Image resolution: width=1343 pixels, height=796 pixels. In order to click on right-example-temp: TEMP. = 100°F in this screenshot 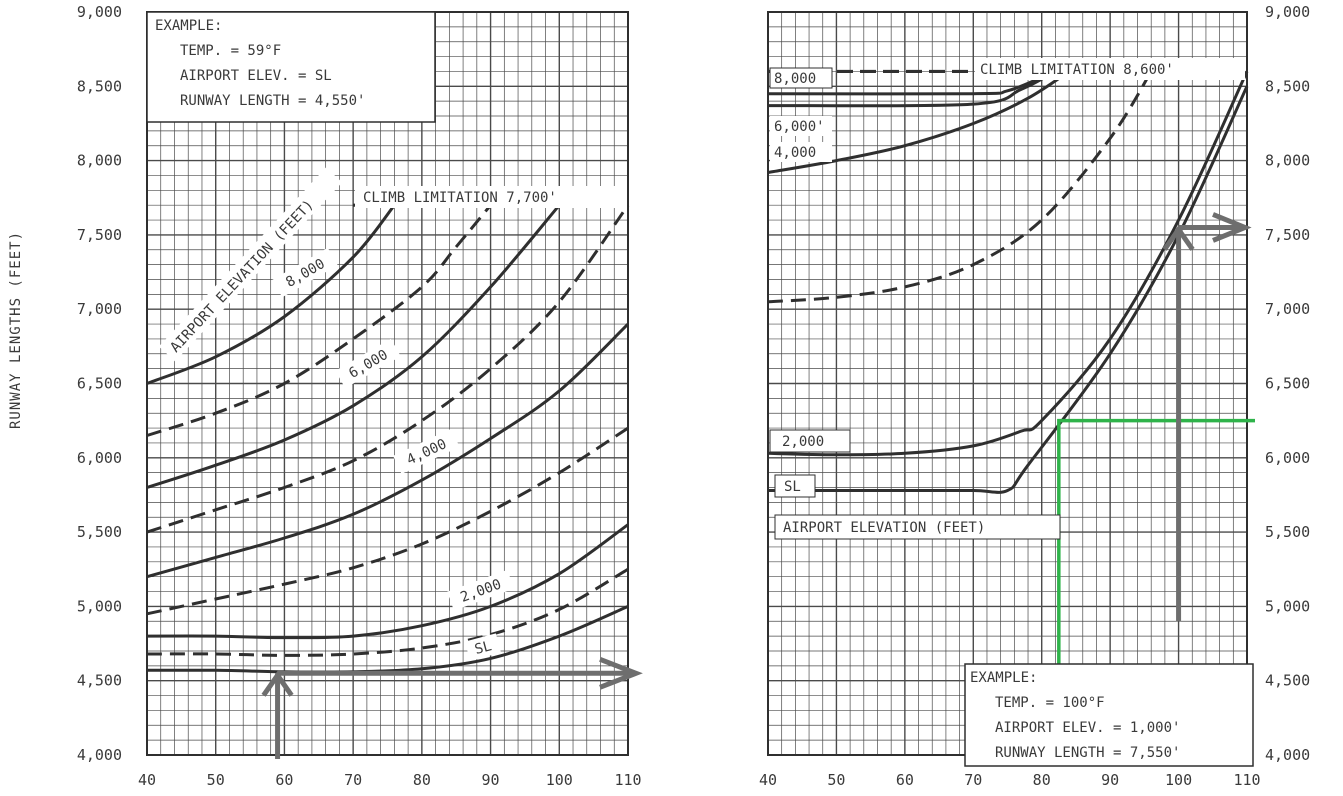, I will do `click(1050, 703)`.